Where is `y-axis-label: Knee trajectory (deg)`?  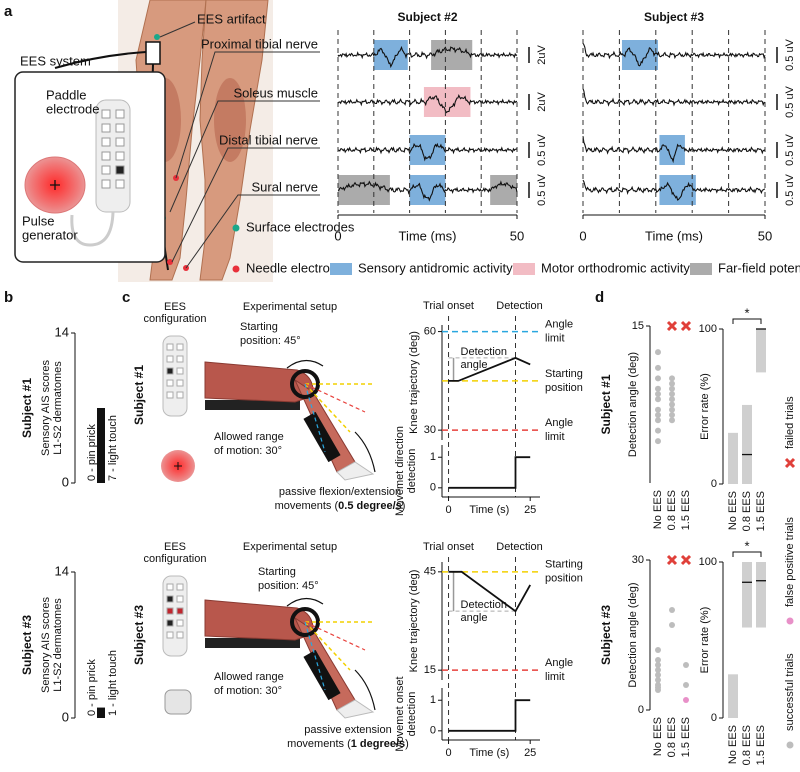 y-axis-label: Knee trajectory (deg) is located at coordinates (414, 382).